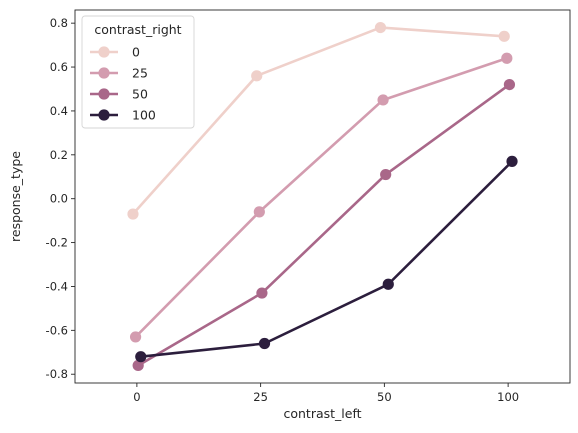 This screenshot has width=578, height=433. I want to click on y-axis-label: response_type, so click(15, 196).